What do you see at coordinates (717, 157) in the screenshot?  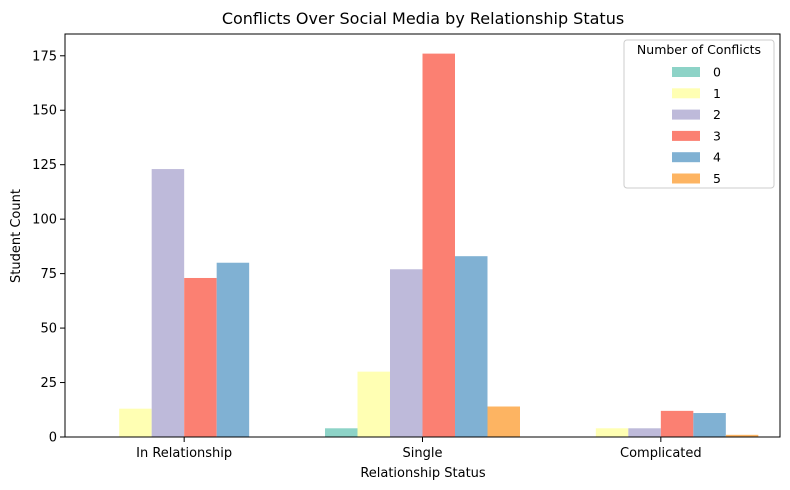 I see `legend-label-4: 4` at bounding box center [717, 157].